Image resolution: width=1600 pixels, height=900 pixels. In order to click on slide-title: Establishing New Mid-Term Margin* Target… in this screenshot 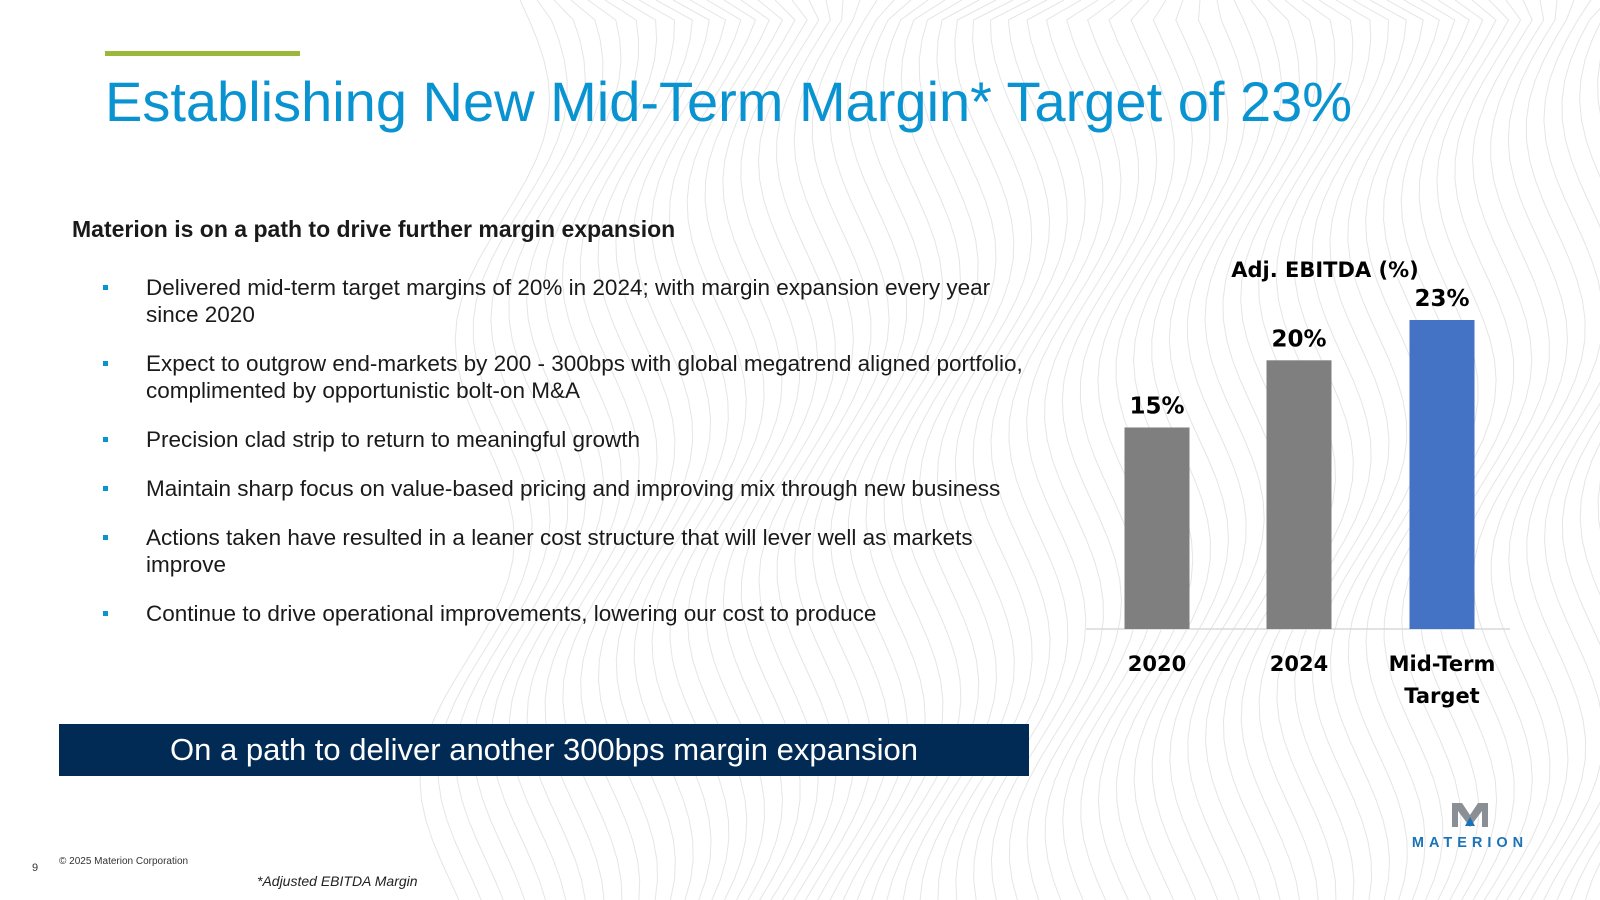, I will do `click(729, 101)`.